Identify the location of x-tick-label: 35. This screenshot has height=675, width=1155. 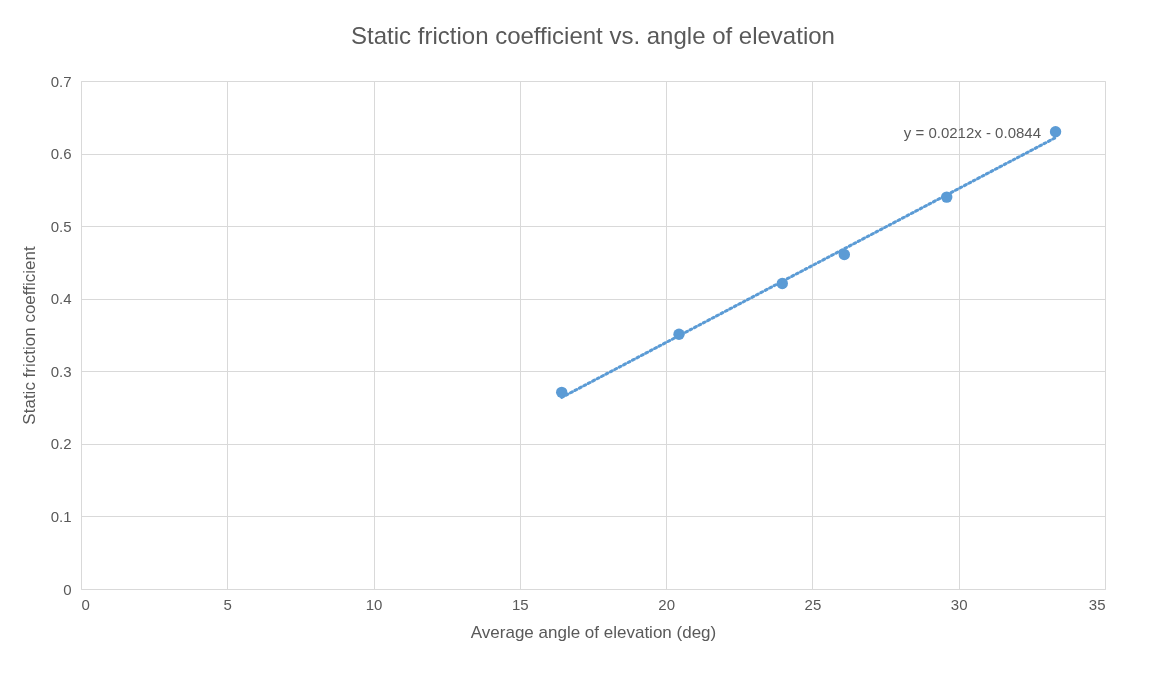
(1097, 604).